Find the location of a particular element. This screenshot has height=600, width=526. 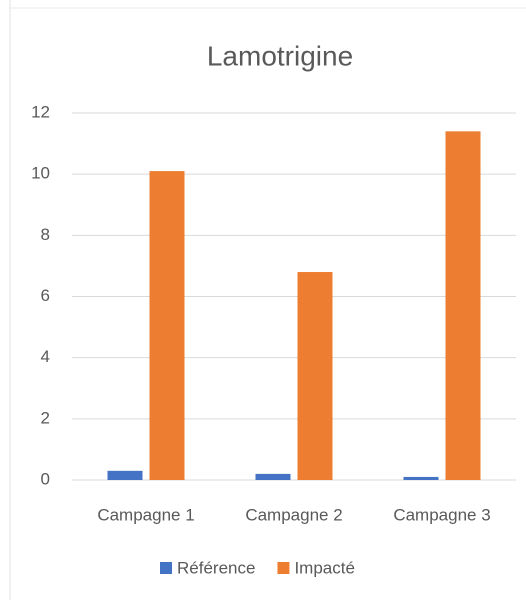

y-tick-label: 10 is located at coordinates (40, 173).